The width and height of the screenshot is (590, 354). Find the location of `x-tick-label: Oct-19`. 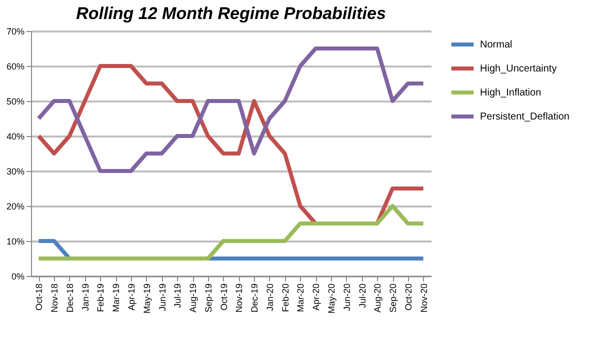

x-tick-label: Oct-19 is located at coordinates (223, 297).